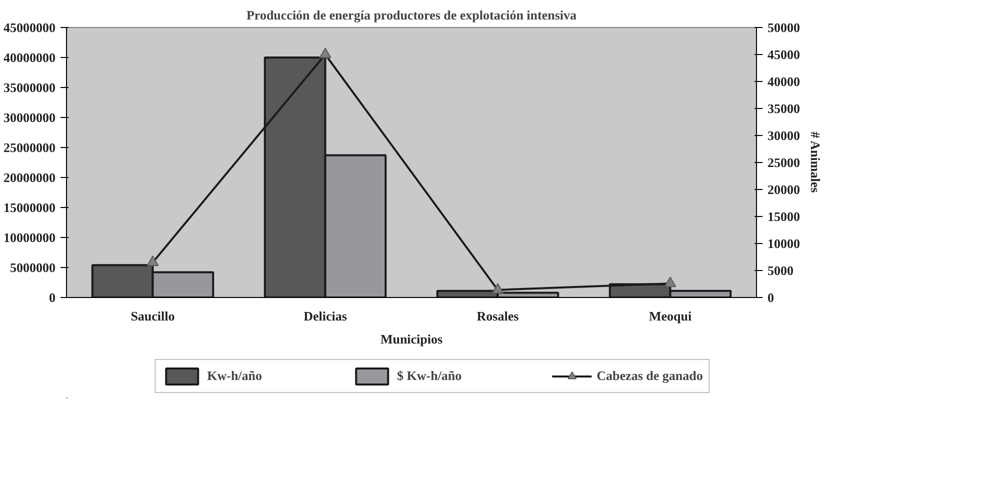 The width and height of the screenshot is (982, 496). What do you see at coordinates (784, 81) in the screenshot?
I see `y2-tick-label: 40000` at bounding box center [784, 81].